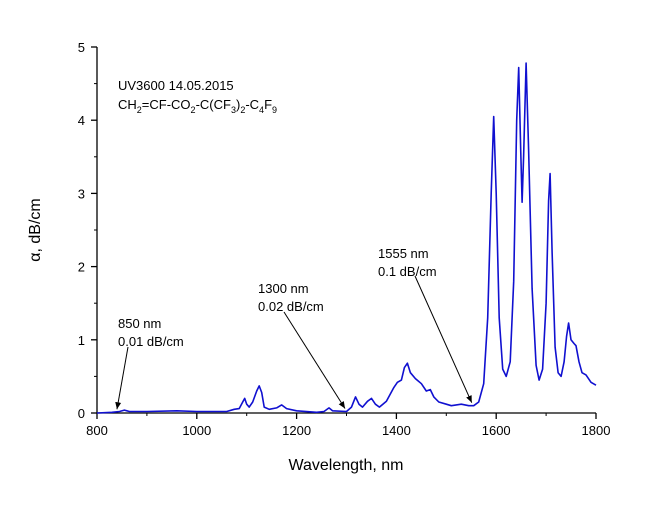 This screenshot has height=519, width=650. I want to click on annotation-text: 1300 nm, so click(283, 288).